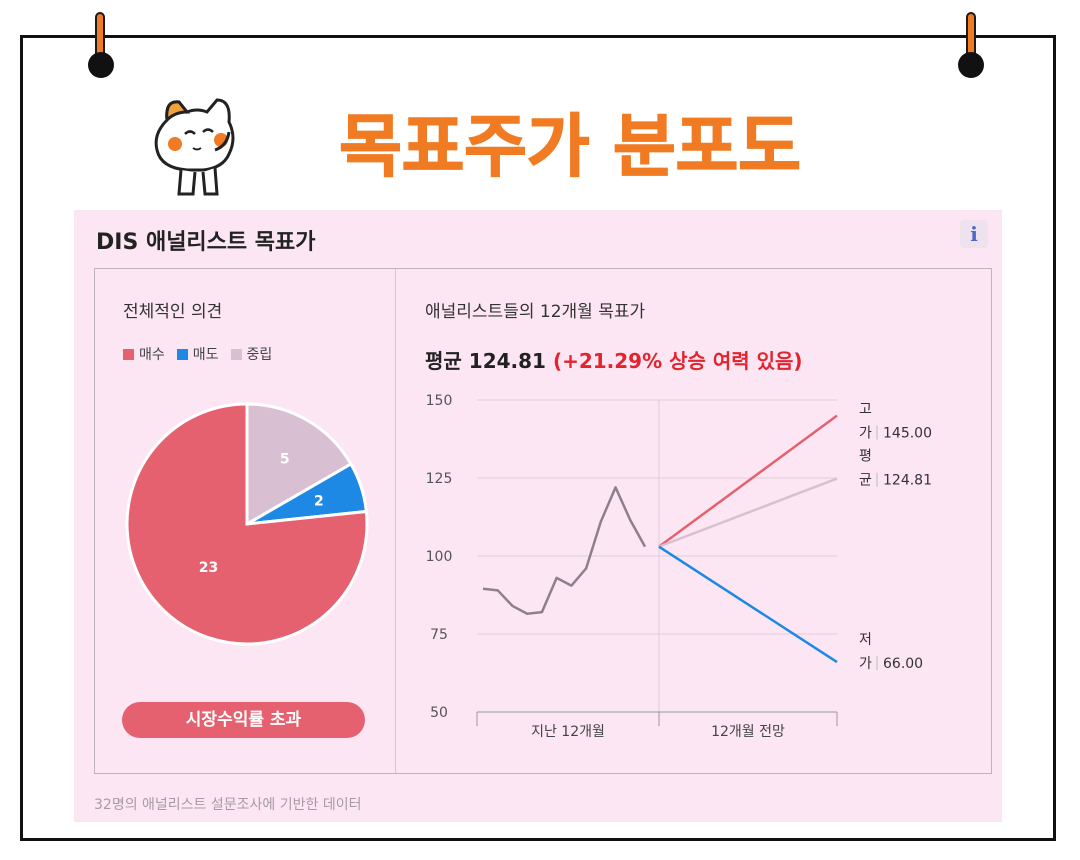 The image size is (1080, 860). Describe the element at coordinates (865, 410) in the screenshot. I see `target-label: 고` at that location.